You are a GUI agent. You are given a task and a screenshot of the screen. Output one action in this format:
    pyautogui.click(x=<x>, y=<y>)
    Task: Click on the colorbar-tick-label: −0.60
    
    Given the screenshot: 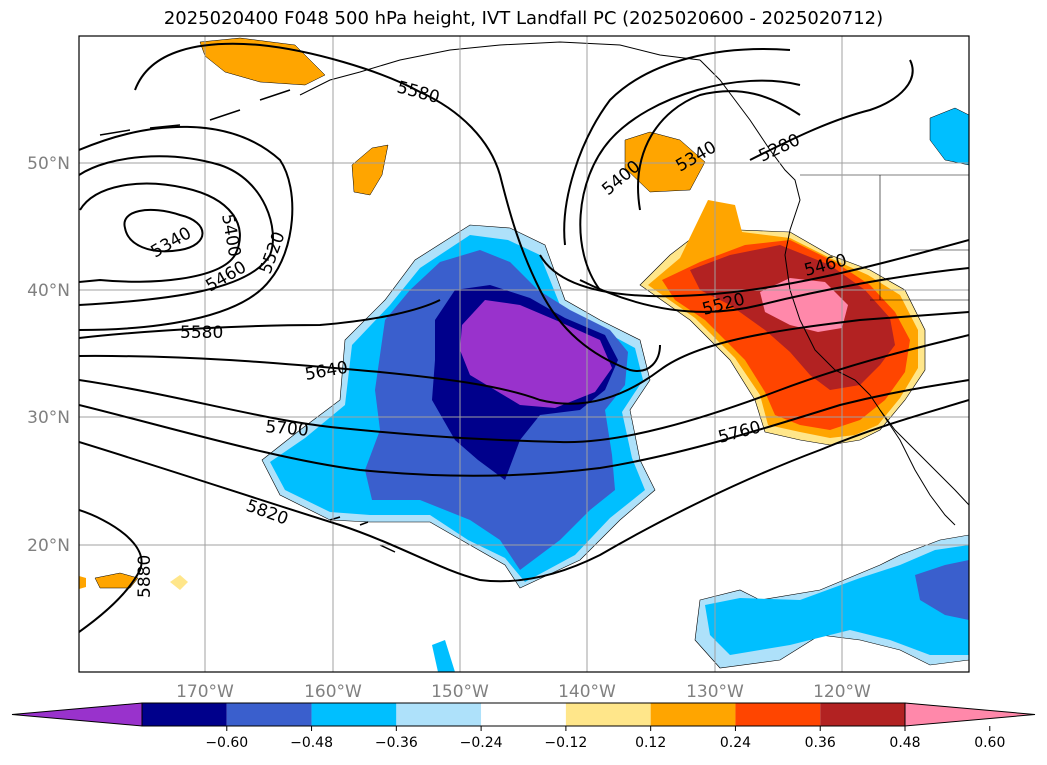 What is the action you would take?
    pyautogui.click(x=226, y=743)
    